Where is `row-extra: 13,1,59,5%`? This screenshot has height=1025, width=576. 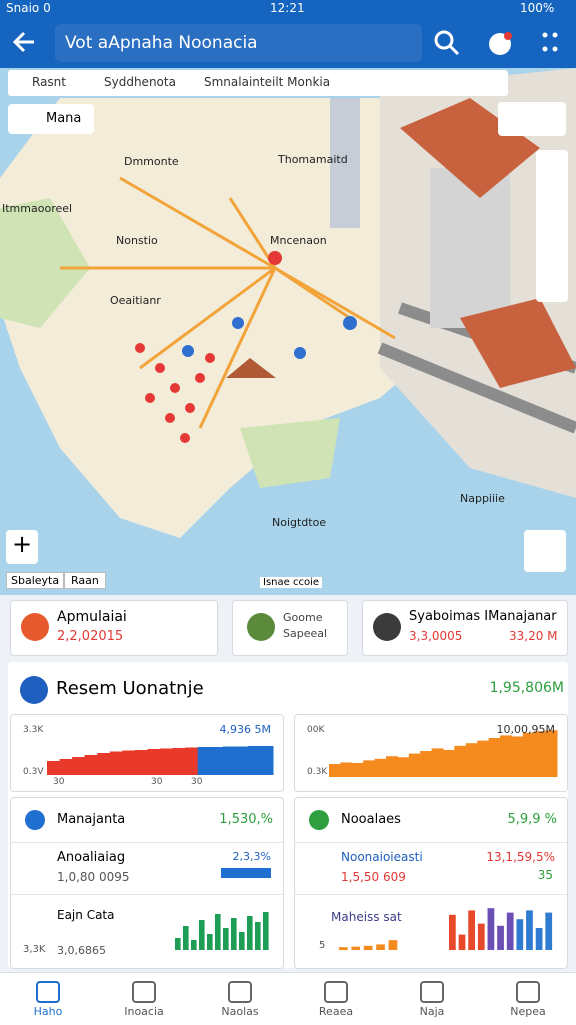
row-extra: 13,1,59,5% is located at coordinates (520, 857).